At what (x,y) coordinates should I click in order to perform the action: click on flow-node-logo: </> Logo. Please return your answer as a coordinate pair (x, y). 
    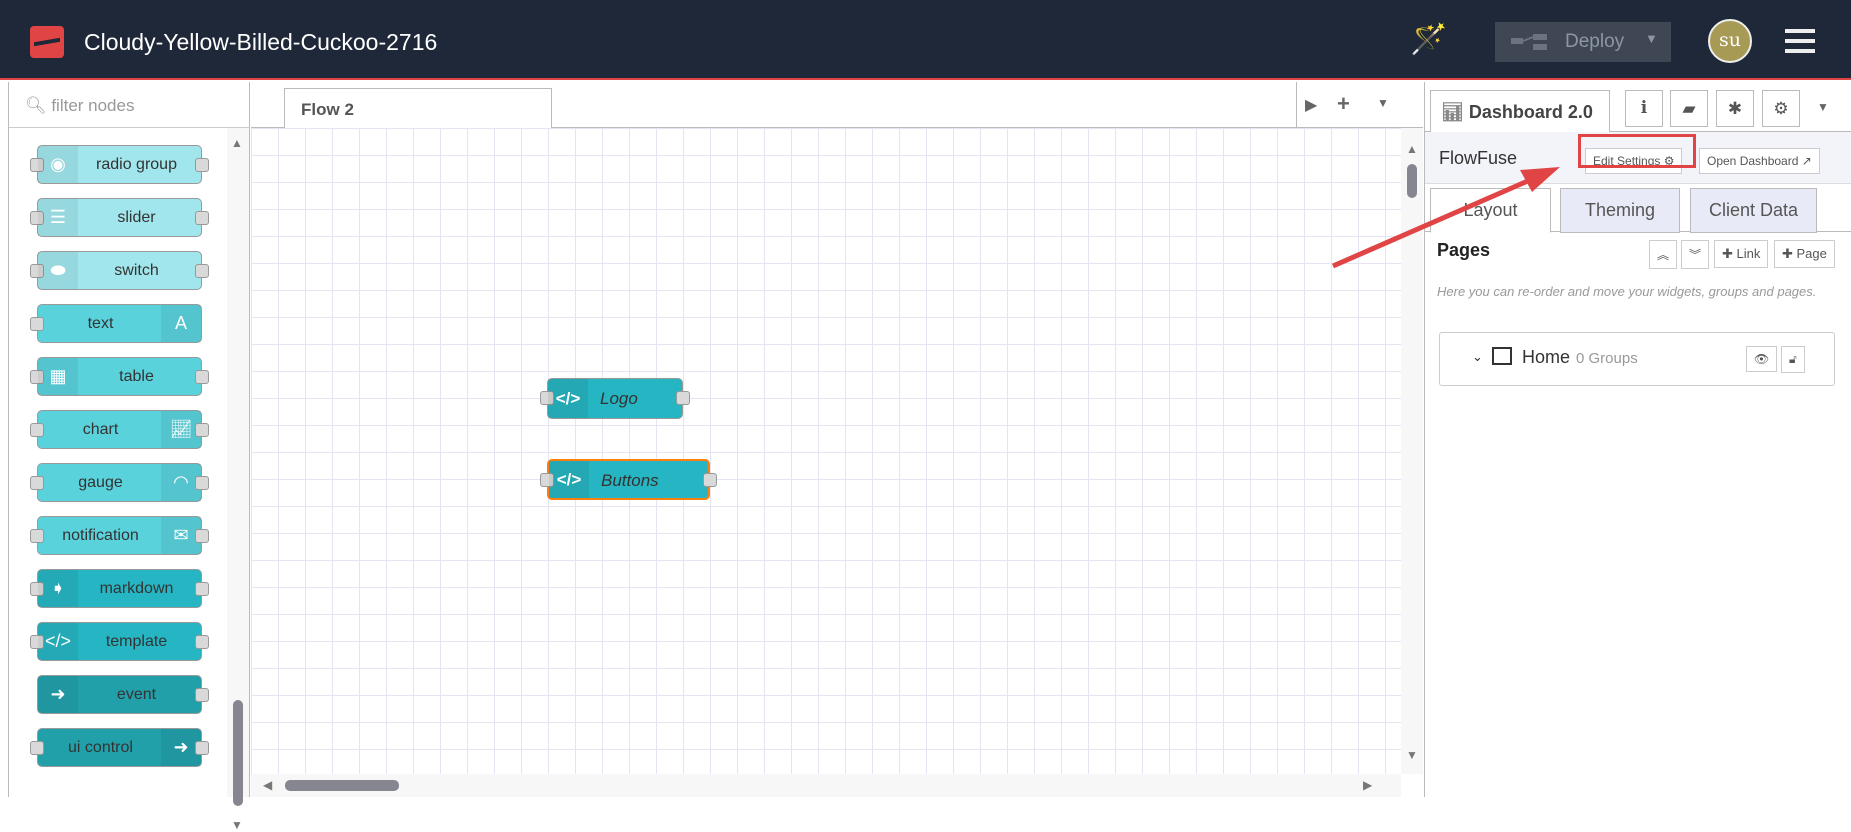
    Looking at the image, I should click on (615, 398).